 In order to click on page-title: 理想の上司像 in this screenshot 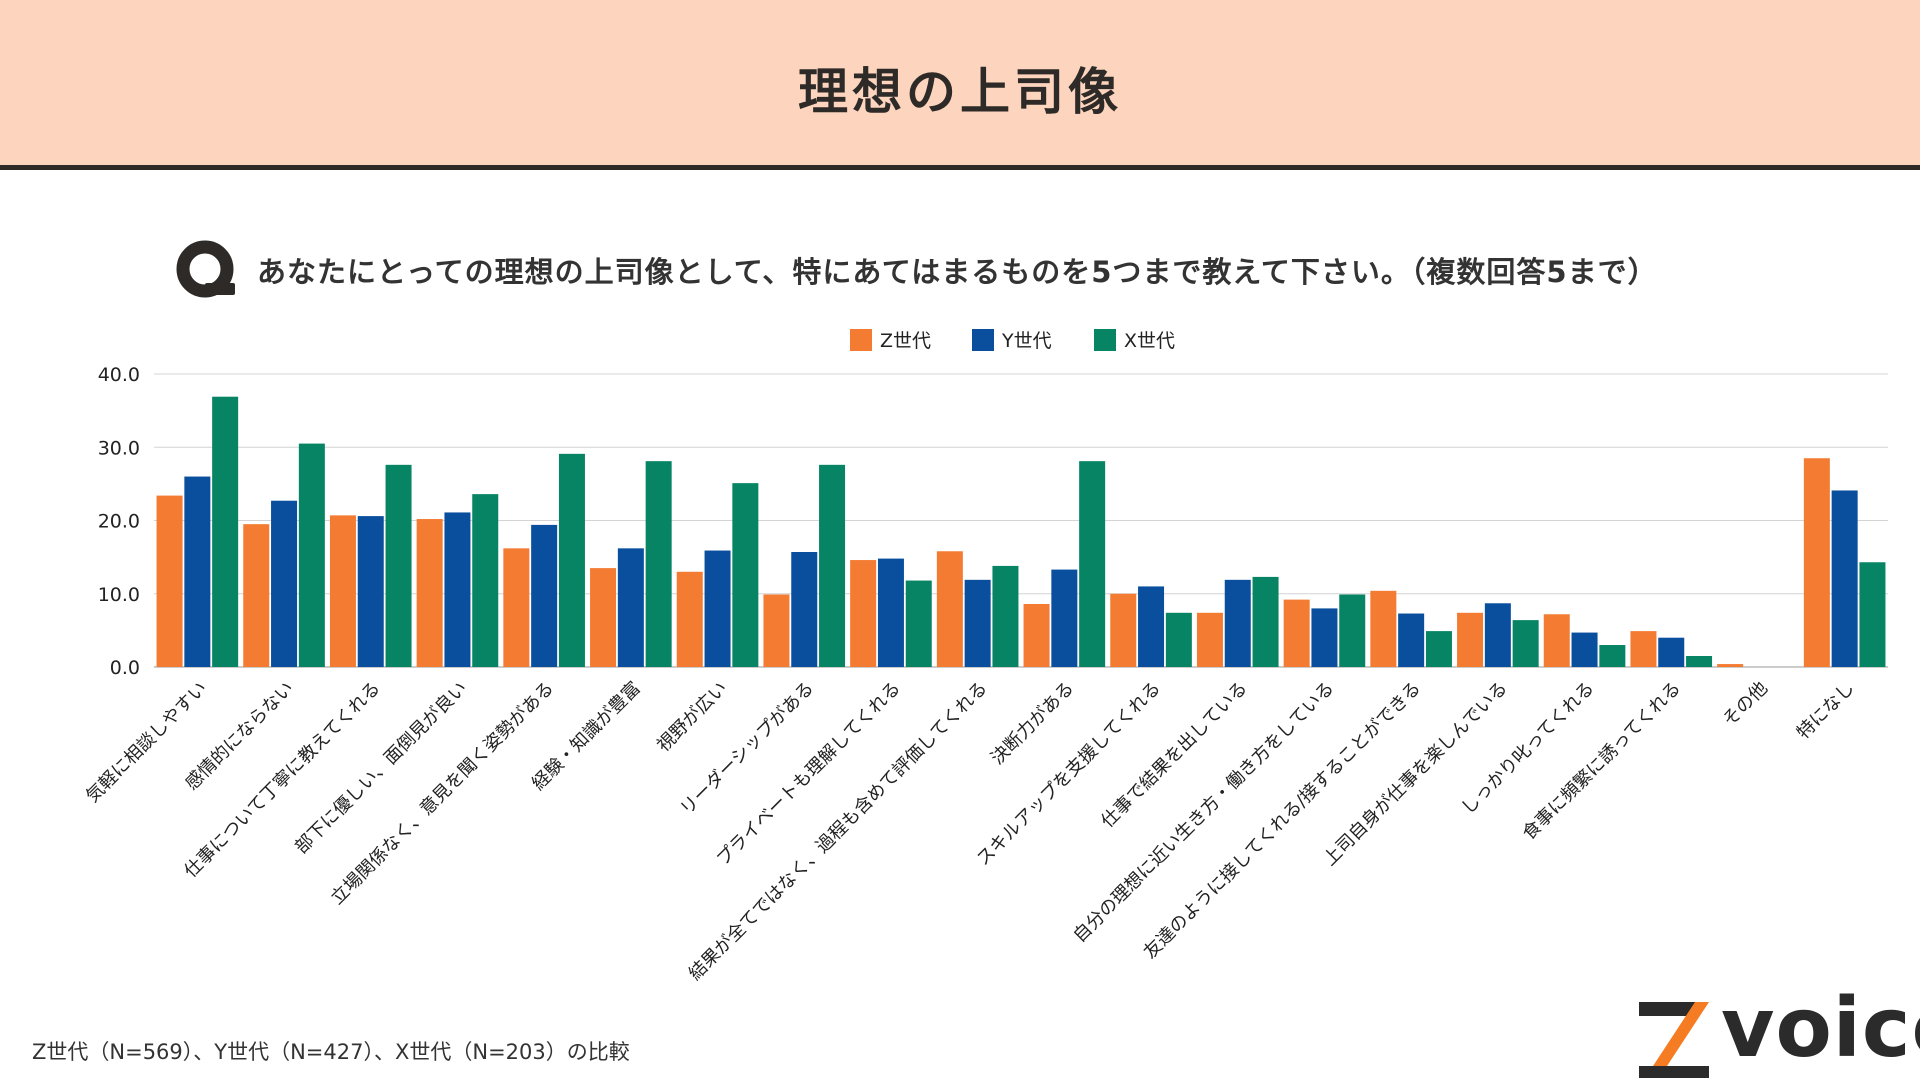, I will do `click(960, 92)`.